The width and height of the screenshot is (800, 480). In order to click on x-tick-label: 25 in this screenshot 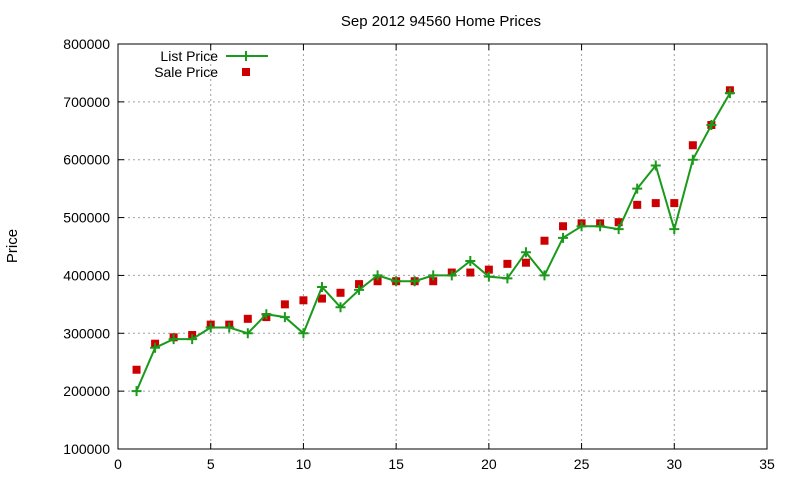, I will do `click(582, 464)`.